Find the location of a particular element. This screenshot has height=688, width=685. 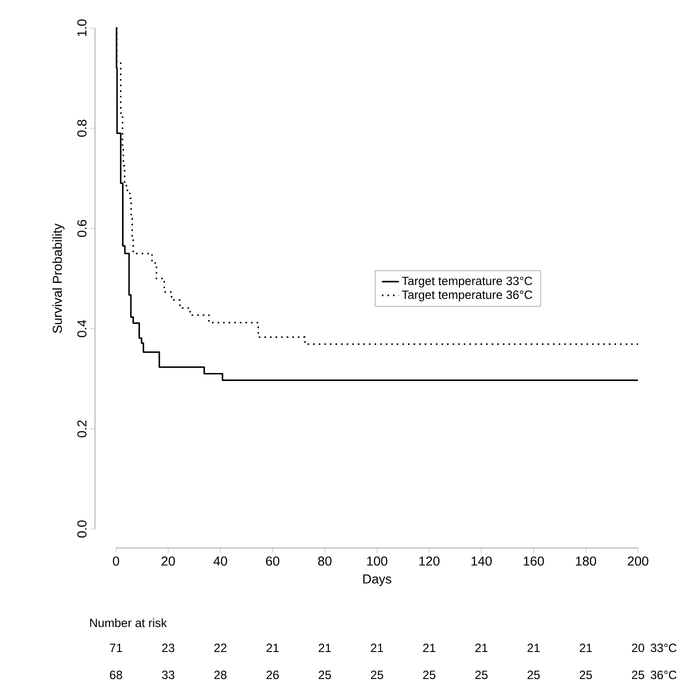

text: 71 is located at coordinates (116, 648).